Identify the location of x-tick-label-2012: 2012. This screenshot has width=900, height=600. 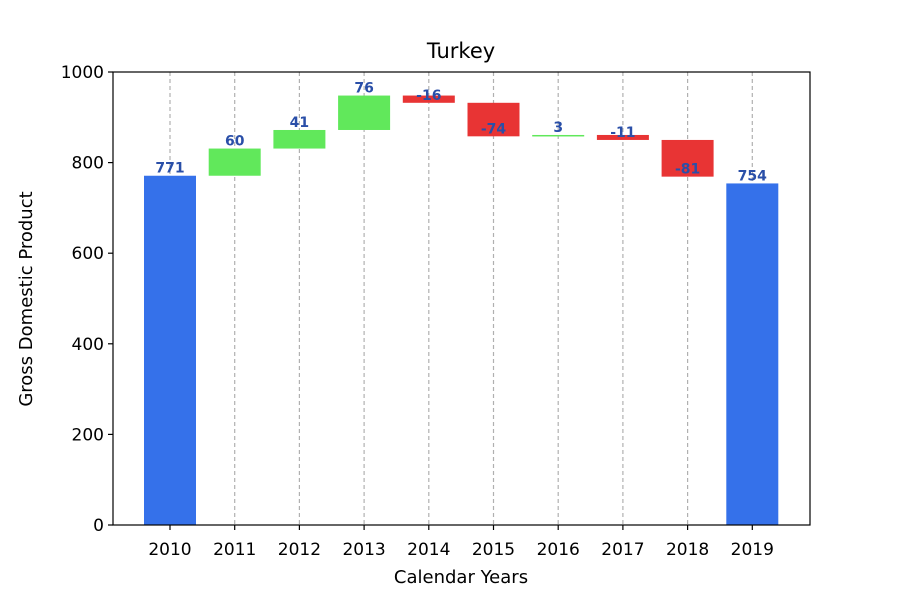
(299, 550).